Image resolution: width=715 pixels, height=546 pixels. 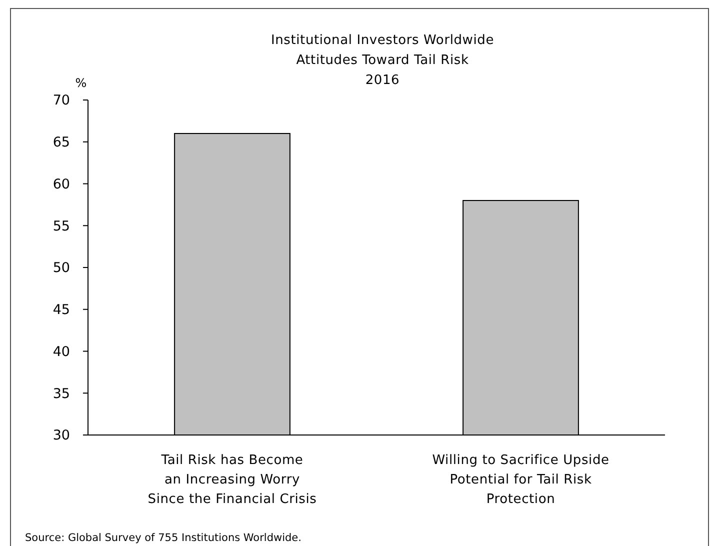 What do you see at coordinates (61, 352) in the screenshot?
I see `y-tick-label: 40` at bounding box center [61, 352].